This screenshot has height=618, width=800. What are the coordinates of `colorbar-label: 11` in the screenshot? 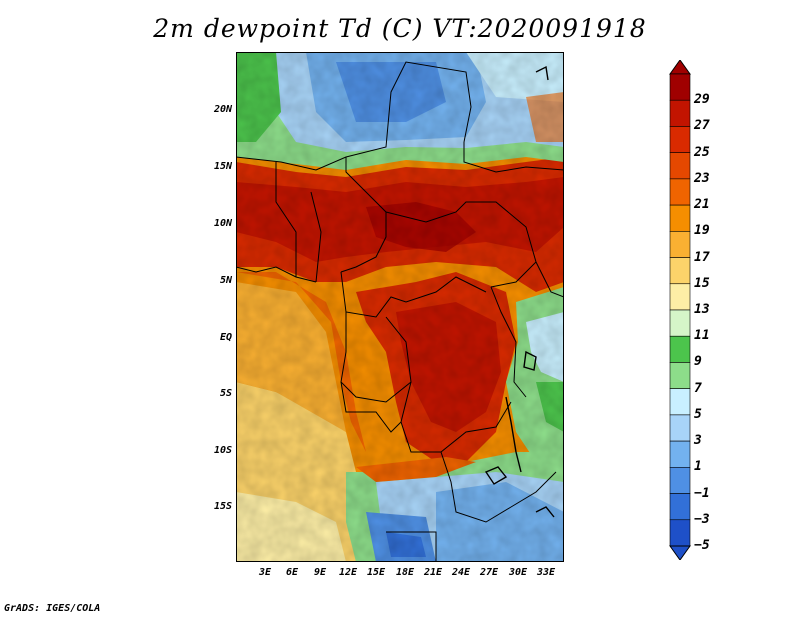 It's located at (702, 336).